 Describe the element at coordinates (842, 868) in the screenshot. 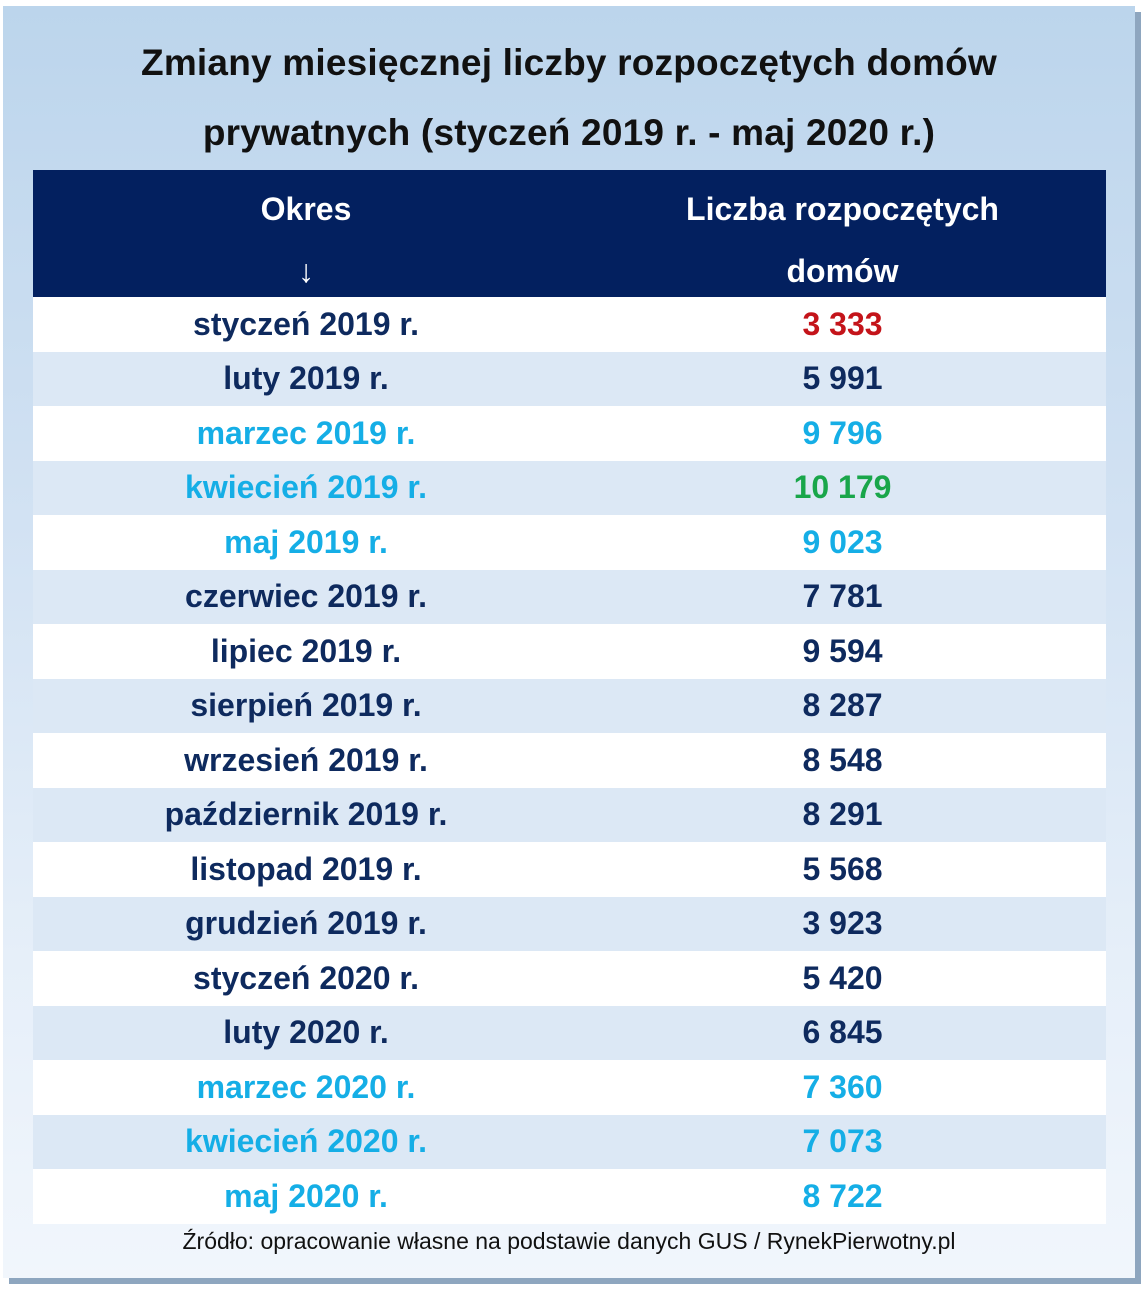

I see `count-cell: 5 568` at that location.